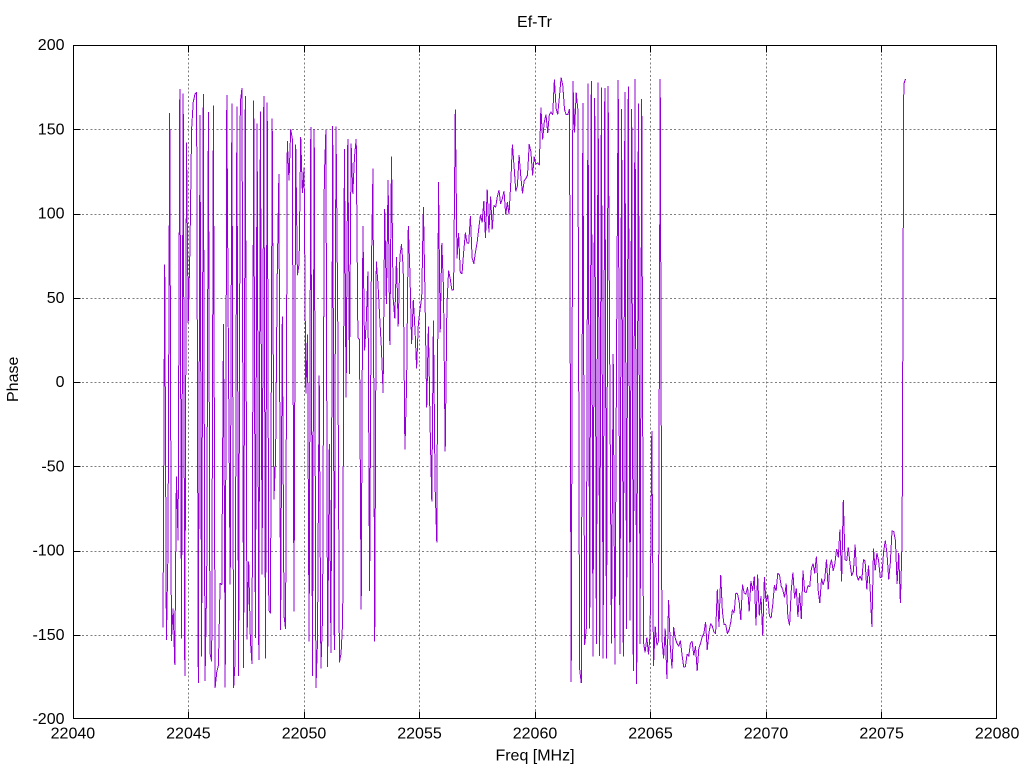 This screenshot has height=768, width=1024. Describe the element at coordinates (51, 129) in the screenshot. I see `svg-text: 150` at that location.